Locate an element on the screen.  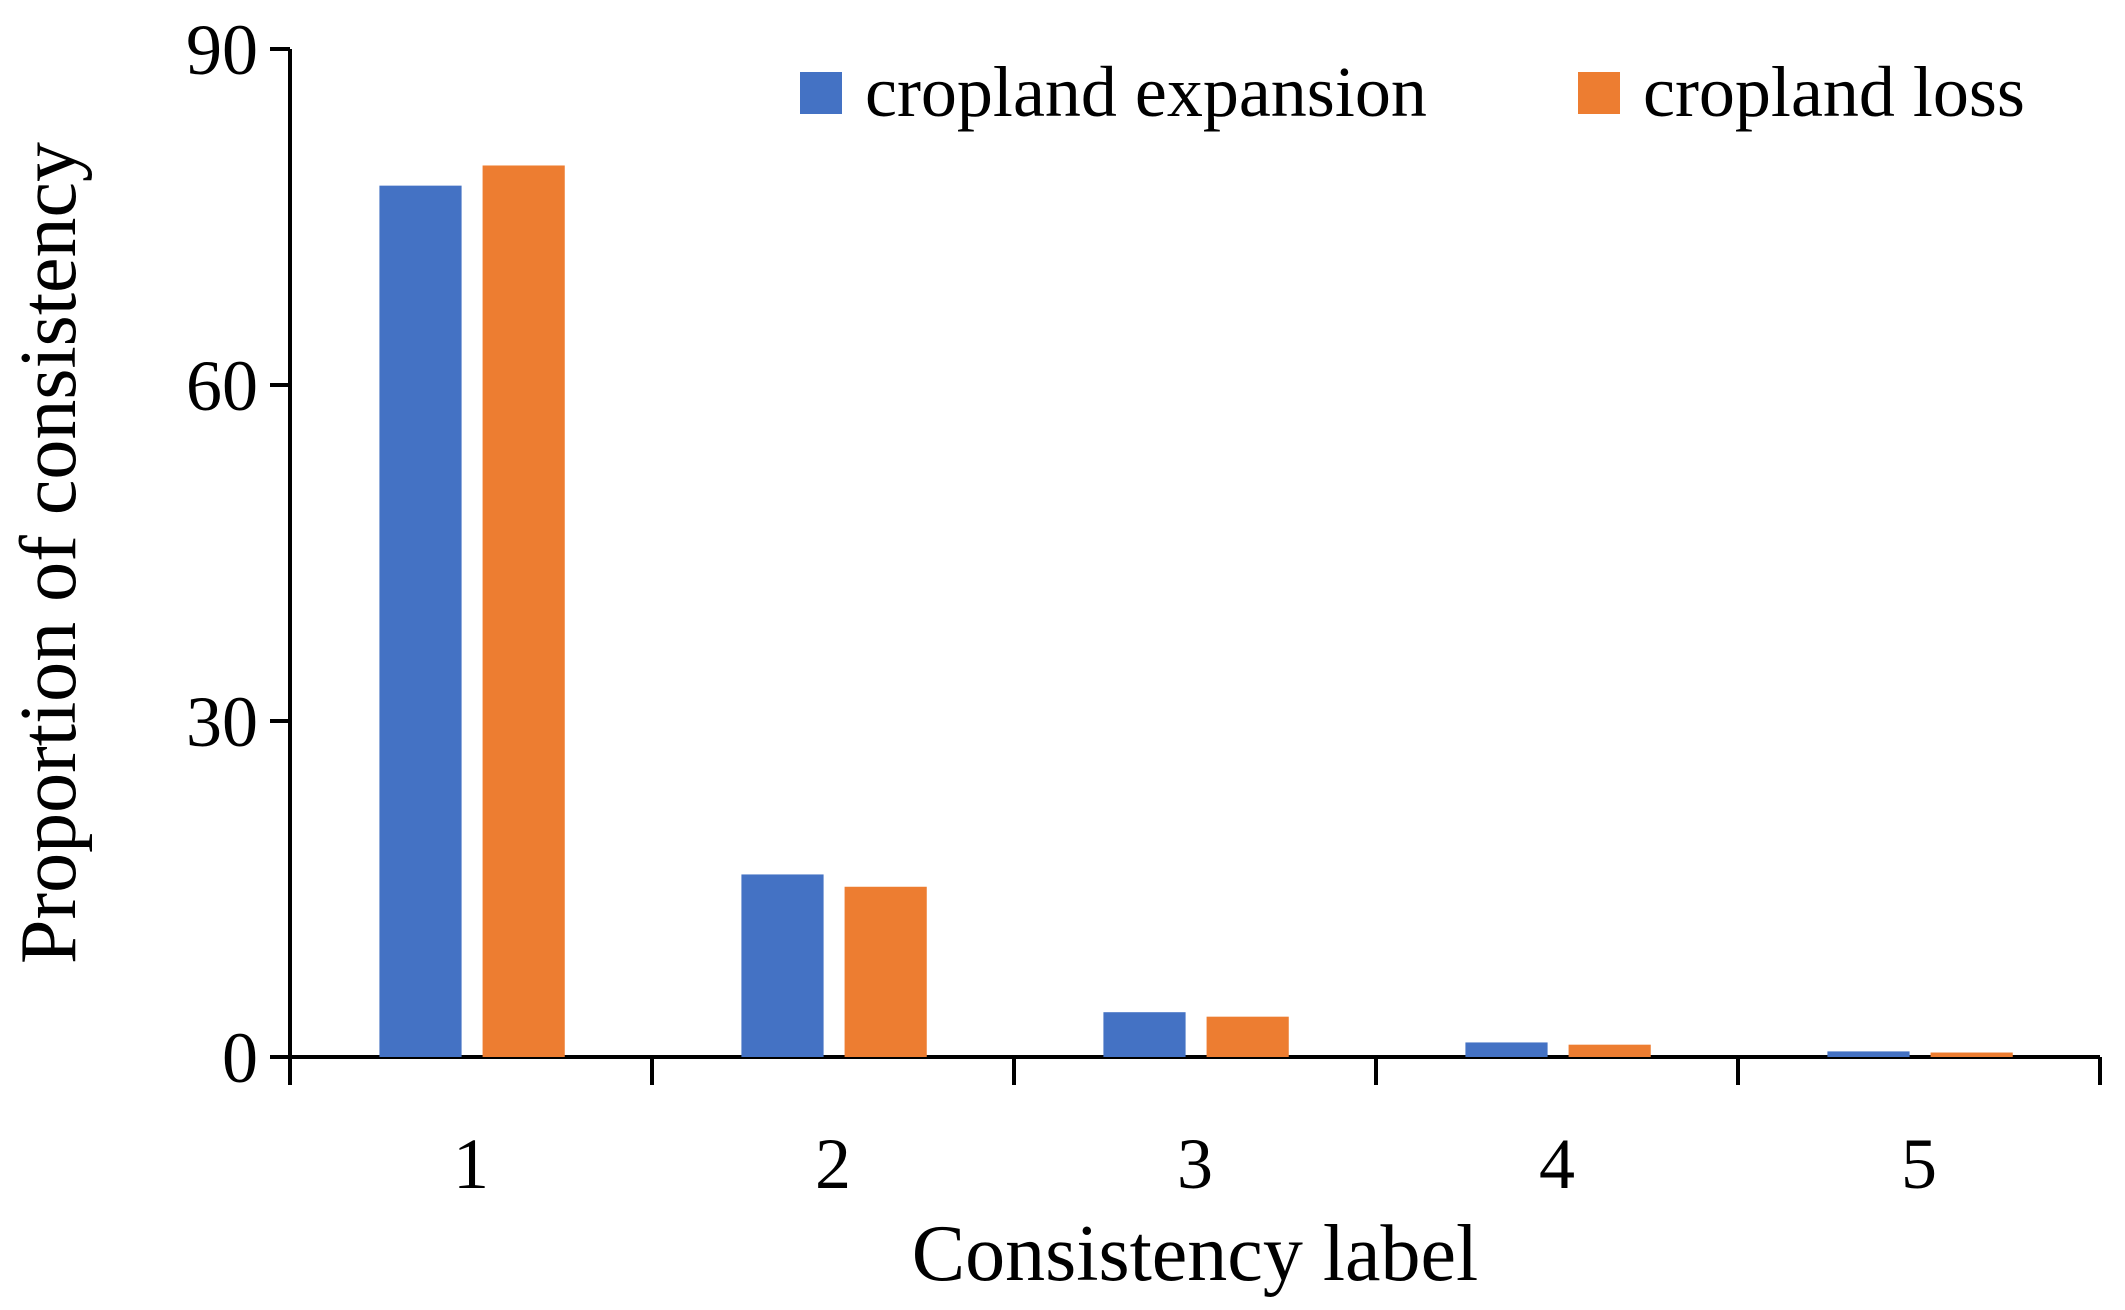
y-tick-label: 90 is located at coordinates (222, 50).